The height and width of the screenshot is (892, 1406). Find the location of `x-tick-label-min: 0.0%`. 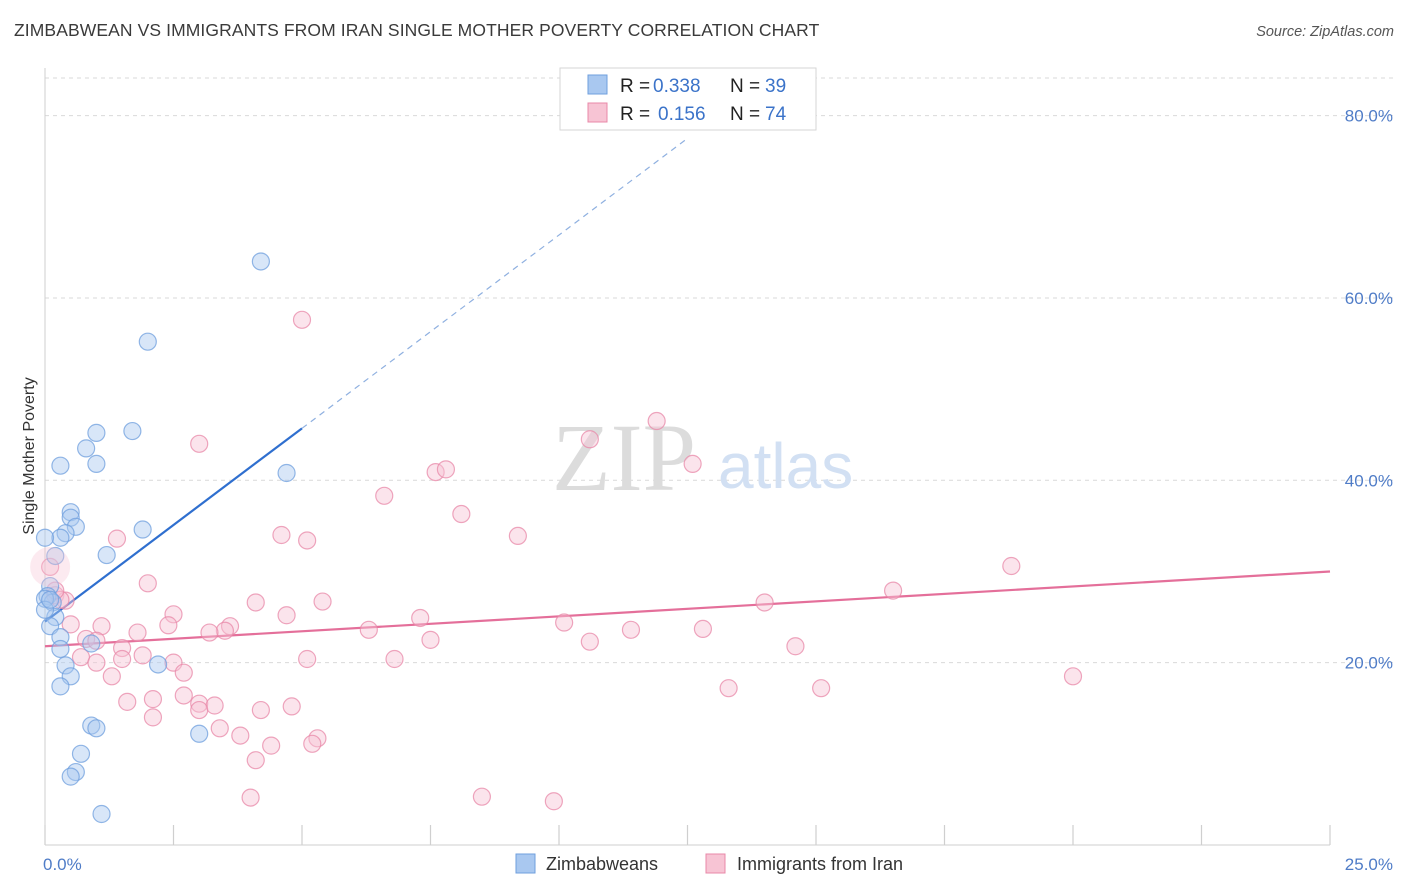

x-tick-label-min: 0.0% is located at coordinates (62, 864).